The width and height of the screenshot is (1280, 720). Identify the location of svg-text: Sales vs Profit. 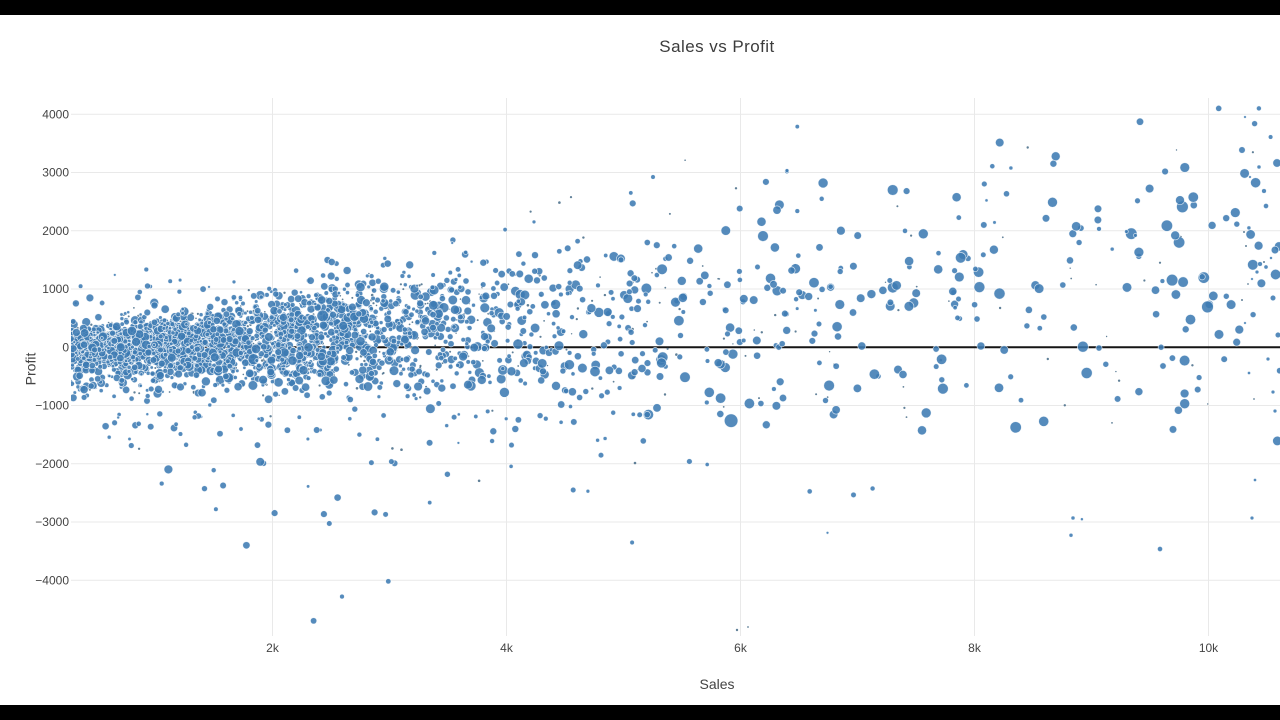
(716, 46).